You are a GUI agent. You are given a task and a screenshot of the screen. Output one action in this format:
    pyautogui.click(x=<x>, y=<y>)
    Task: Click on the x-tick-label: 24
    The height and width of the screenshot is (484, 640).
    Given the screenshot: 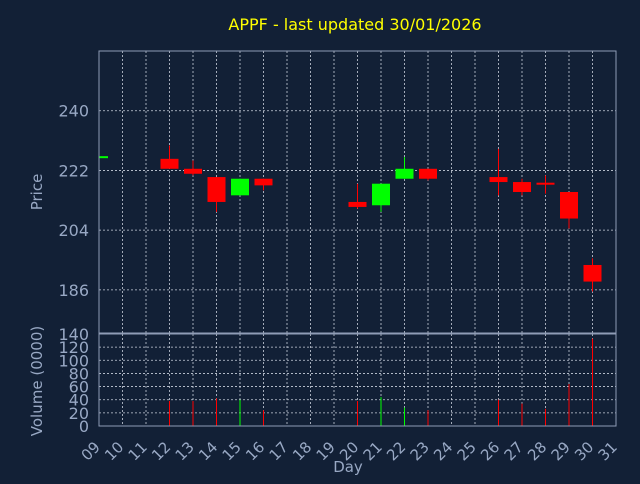 What is the action you would take?
    pyautogui.click(x=443, y=451)
    